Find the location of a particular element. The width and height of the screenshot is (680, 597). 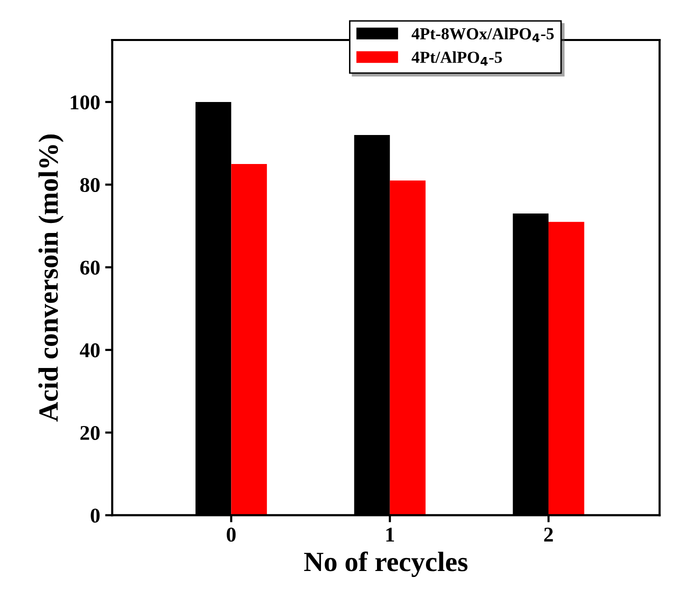

y-tick-label: 20 is located at coordinates (90, 433).